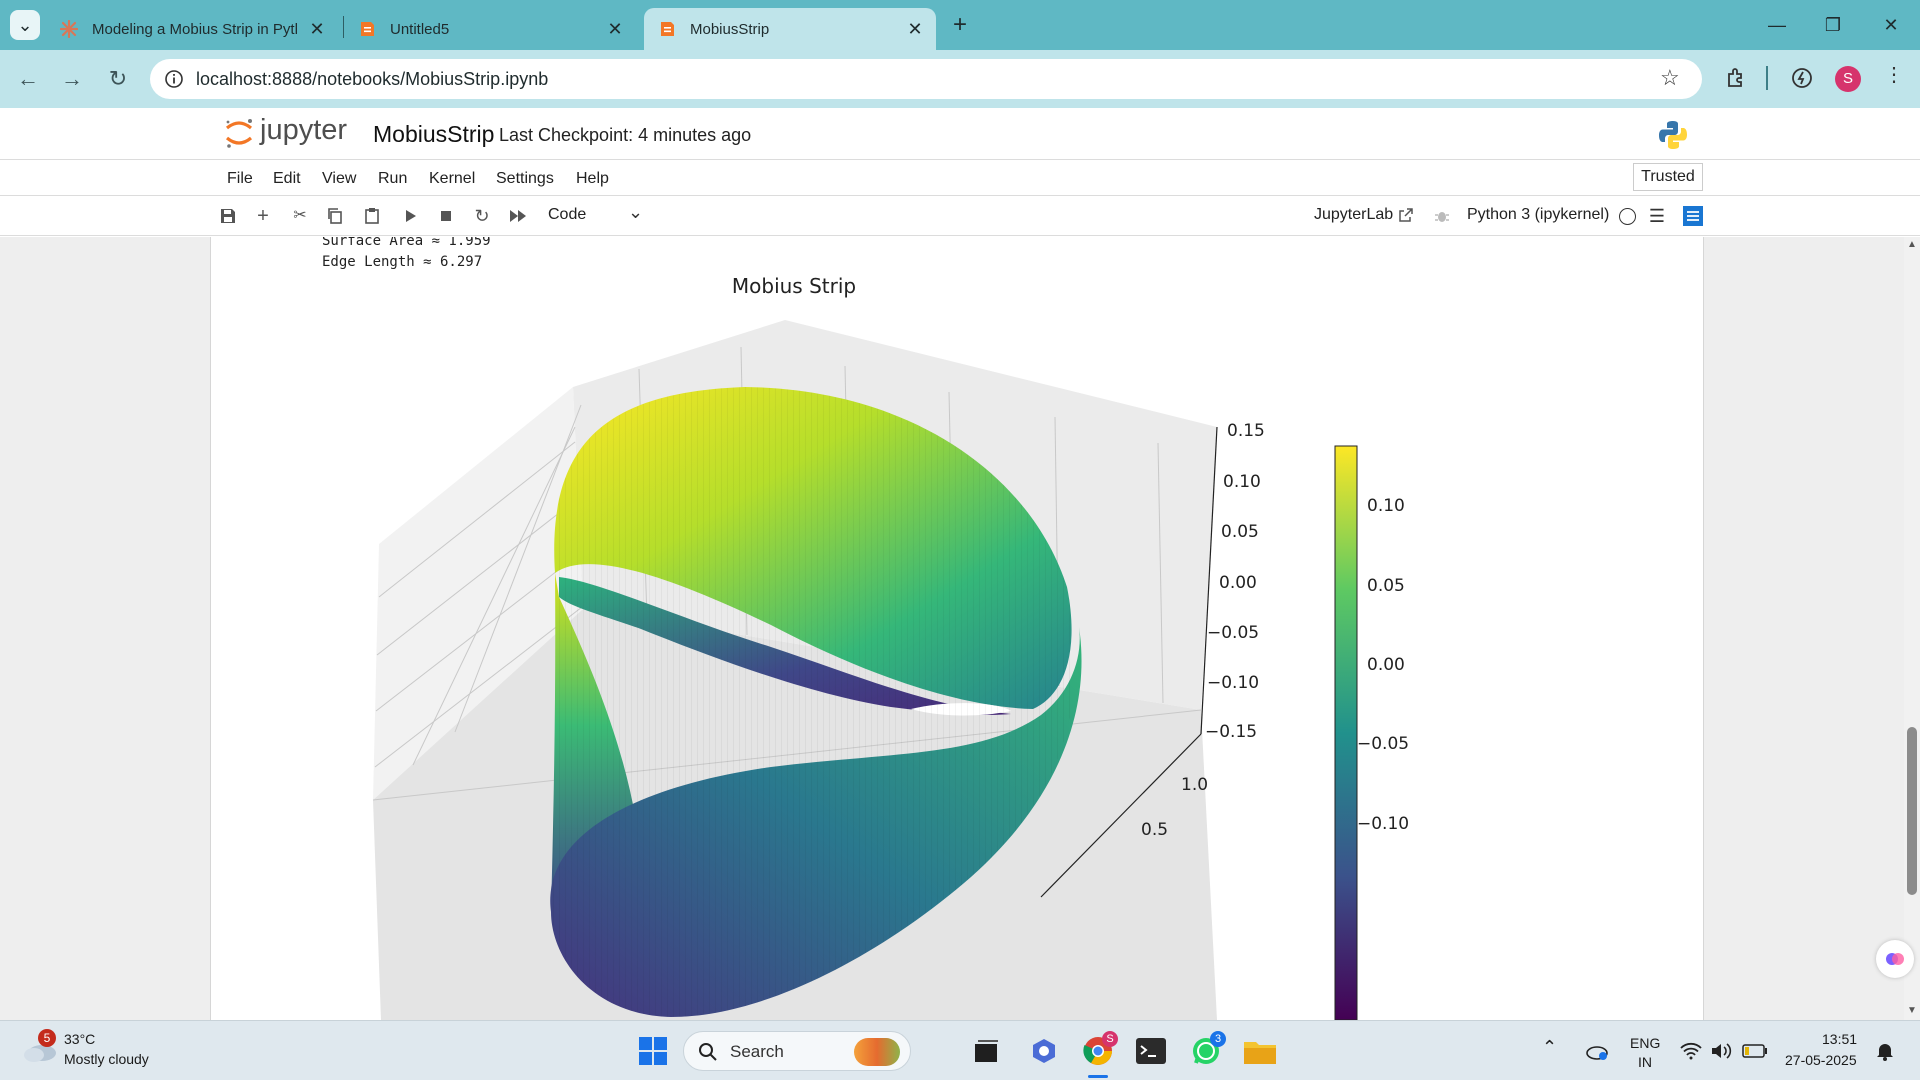  I want to click on battery-icon, so click(1755, 1051).